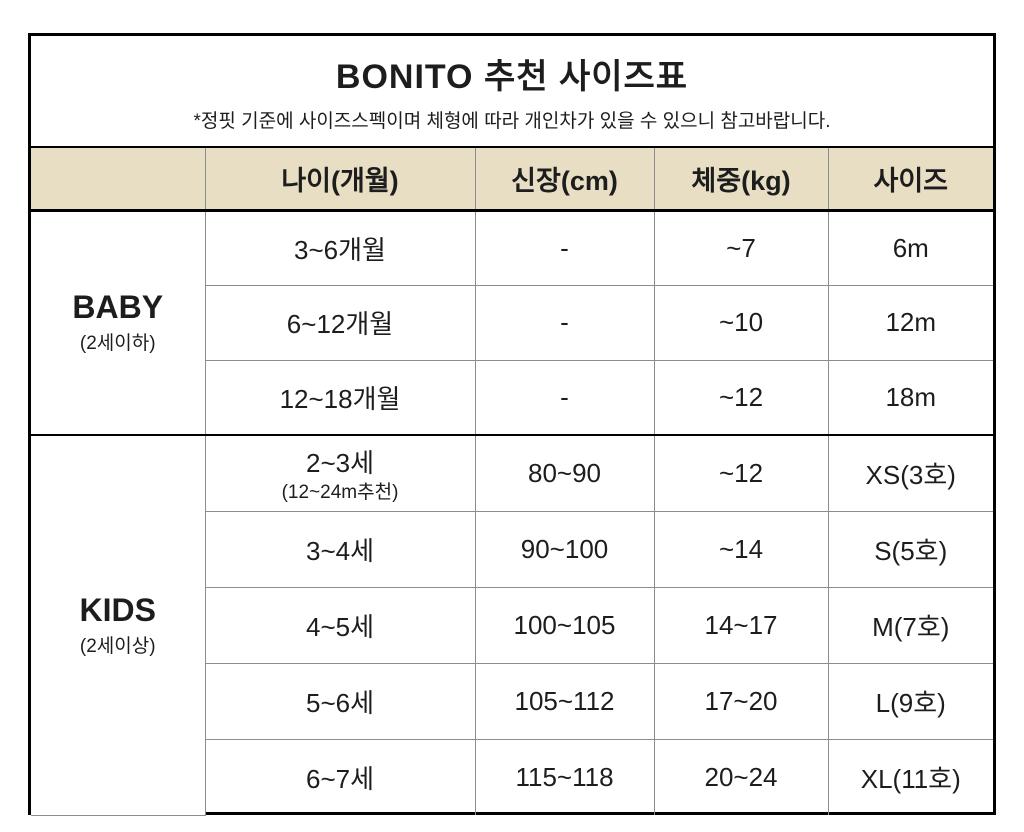  I want to click on cell-age: 5~6세, so click(340, 701).